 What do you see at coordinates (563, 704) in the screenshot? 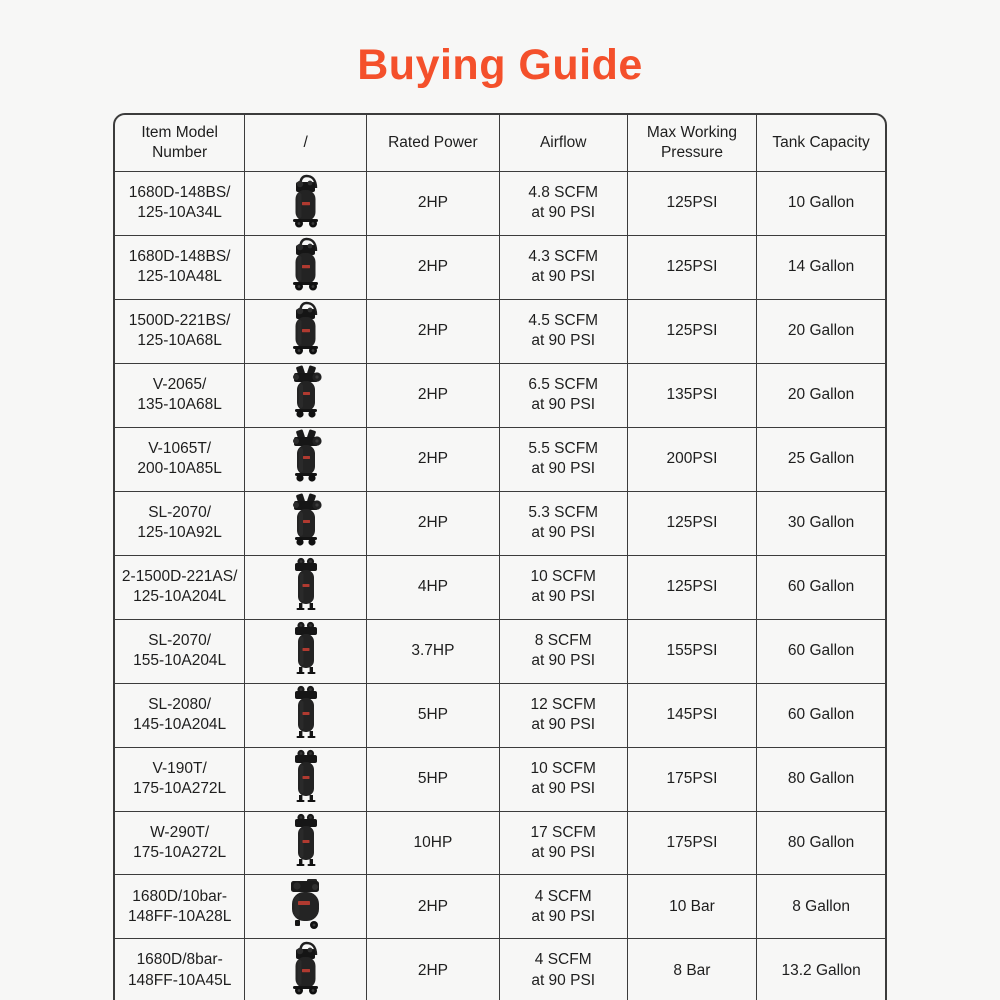
I see `airflow-cell-line: 12 SCFM` at bounding box center [563, 704].